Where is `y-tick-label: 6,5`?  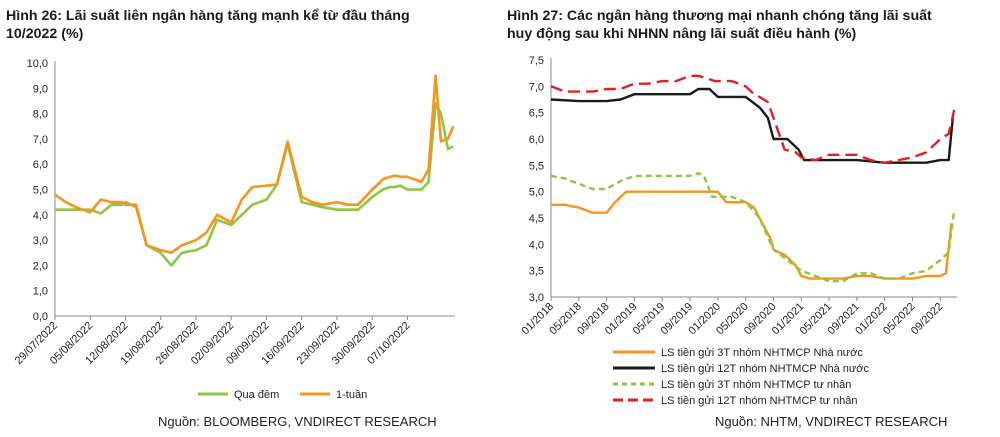
y-tick-label: 6,5 is located at coordinates (536, 114).